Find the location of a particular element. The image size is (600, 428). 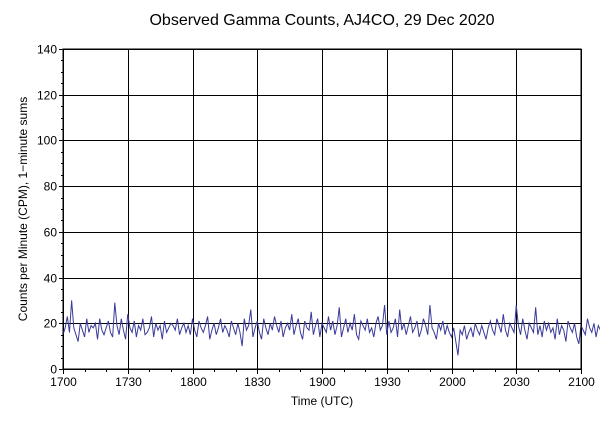

y-tick-label: 100 is located at coordinates (47, 141).